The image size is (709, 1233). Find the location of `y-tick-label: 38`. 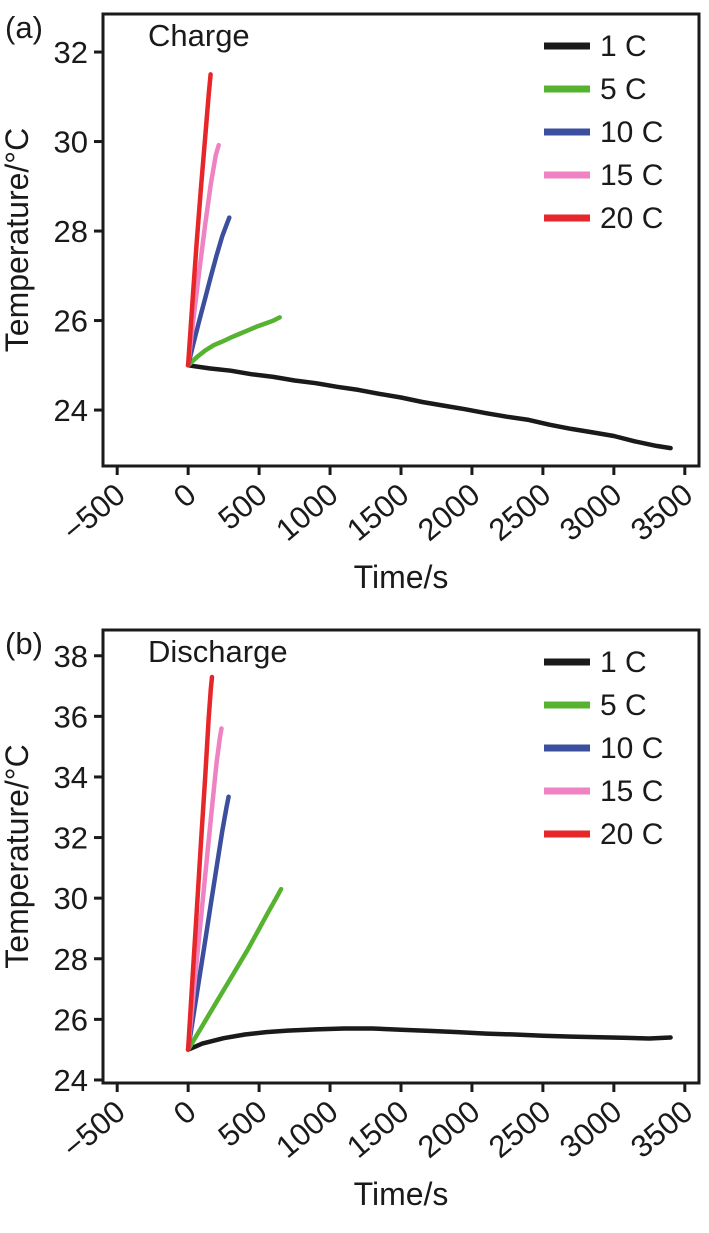

y-tick-label: 38 is located at coordinates (71, 656).